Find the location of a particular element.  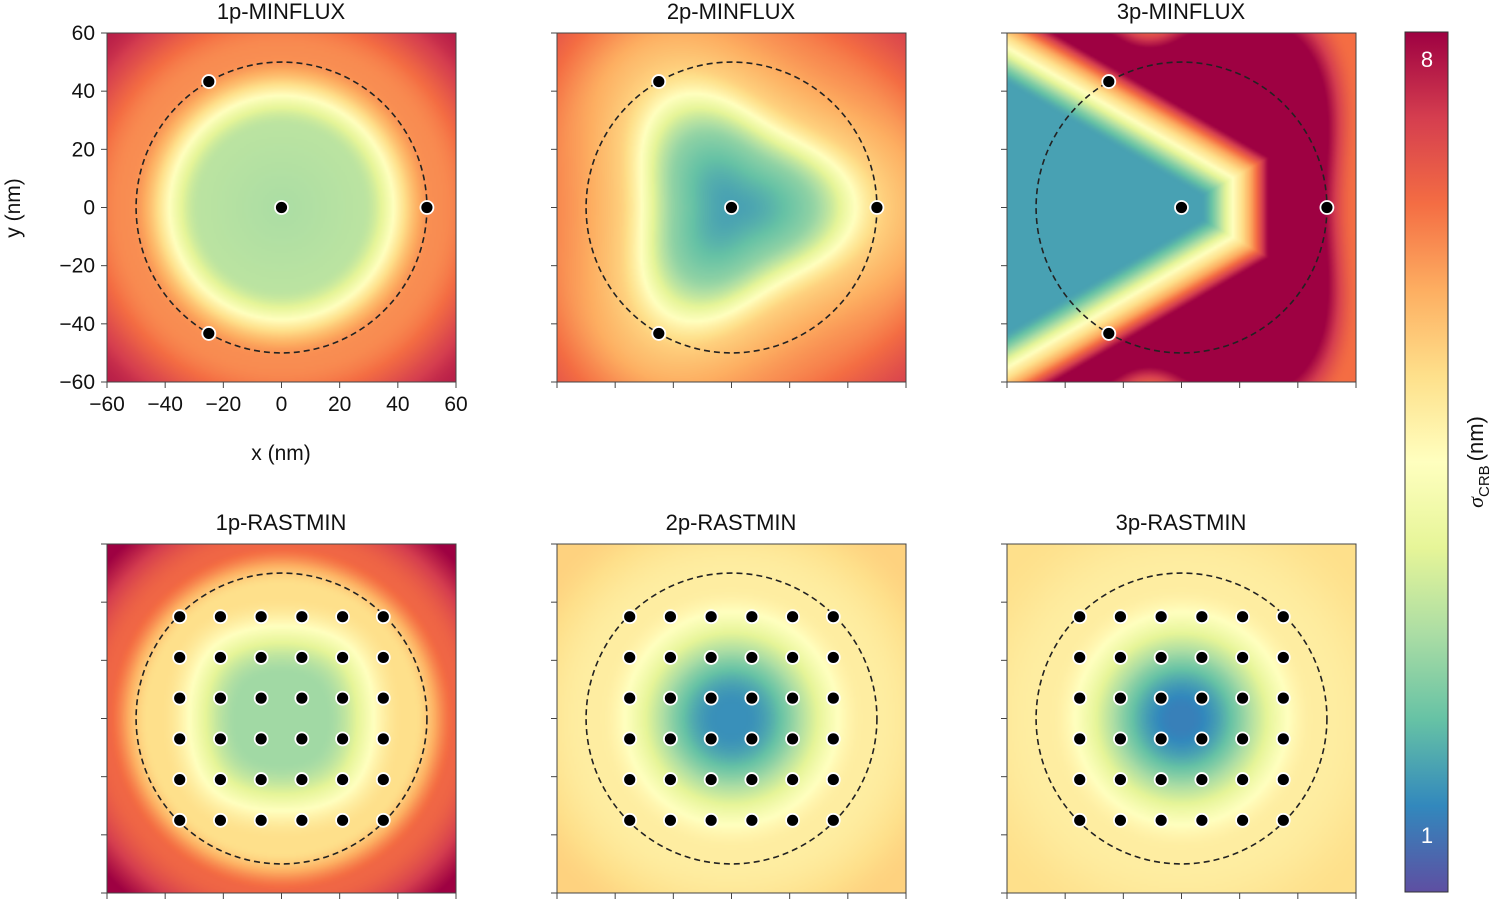

y-tick-label: −60 is located at coordinates (77, 382).